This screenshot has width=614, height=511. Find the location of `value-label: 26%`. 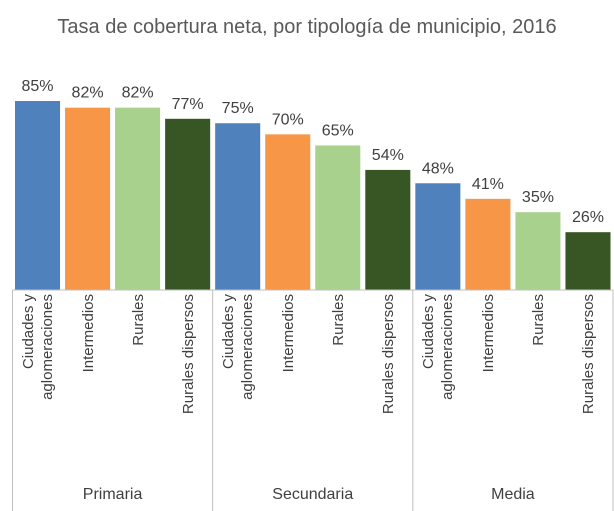

value-label: 26% is located at coordinates (588, 217).